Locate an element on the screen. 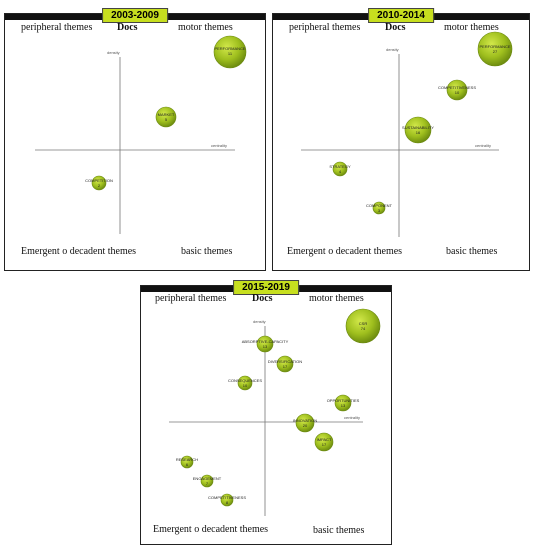 This screenshot has height=550, width=534. theme-docs: 5 is located at coordinates (166, 119).